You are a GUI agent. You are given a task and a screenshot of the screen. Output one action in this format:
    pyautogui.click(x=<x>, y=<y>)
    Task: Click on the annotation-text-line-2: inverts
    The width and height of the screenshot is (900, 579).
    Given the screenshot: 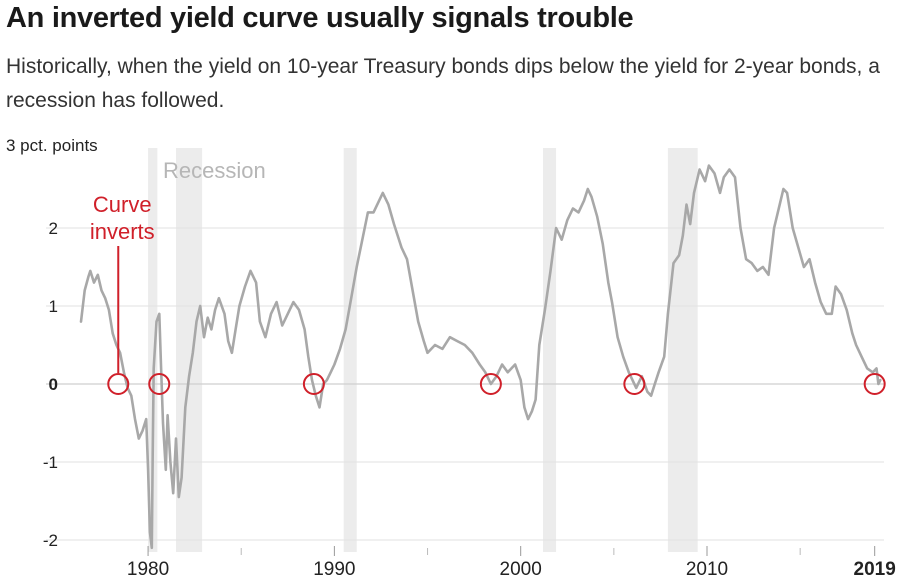 What is the action you would take?
    pyautogui.click(x=122, y=231)
    